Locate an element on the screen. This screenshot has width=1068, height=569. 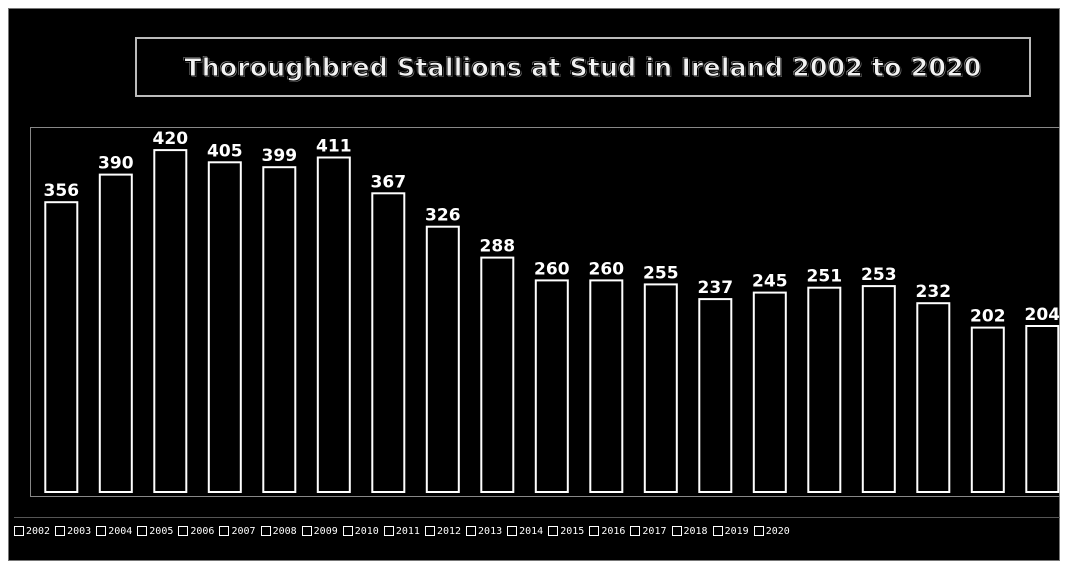
bar-value-label-2018: 232 is located at coordinates (934, 292).